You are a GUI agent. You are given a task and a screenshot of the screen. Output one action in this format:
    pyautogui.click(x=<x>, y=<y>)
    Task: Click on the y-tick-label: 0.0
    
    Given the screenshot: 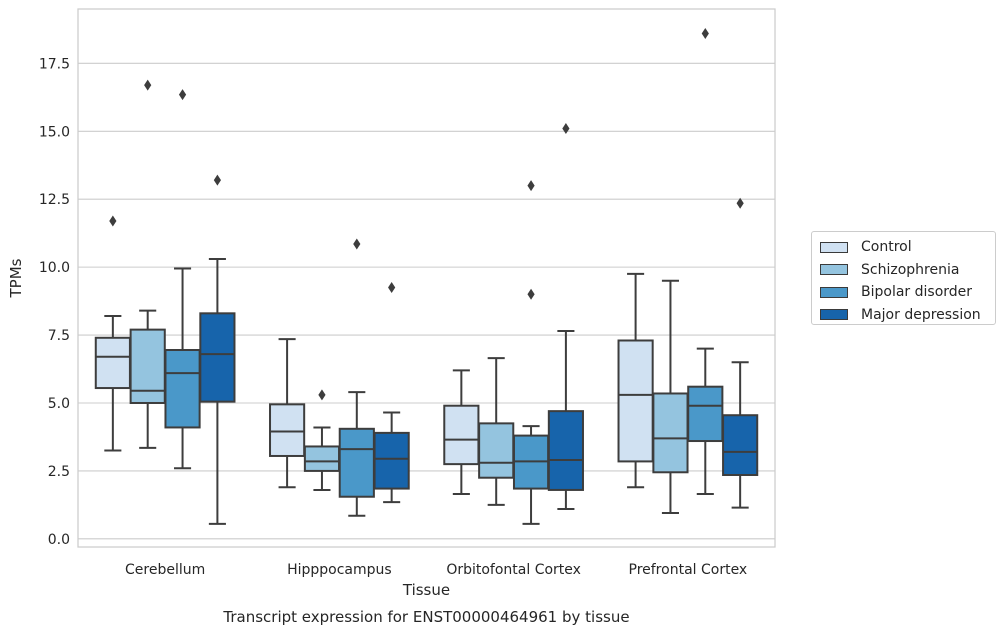 What is the action you would take?
    pyautogui.click(x=59, y=540)
    